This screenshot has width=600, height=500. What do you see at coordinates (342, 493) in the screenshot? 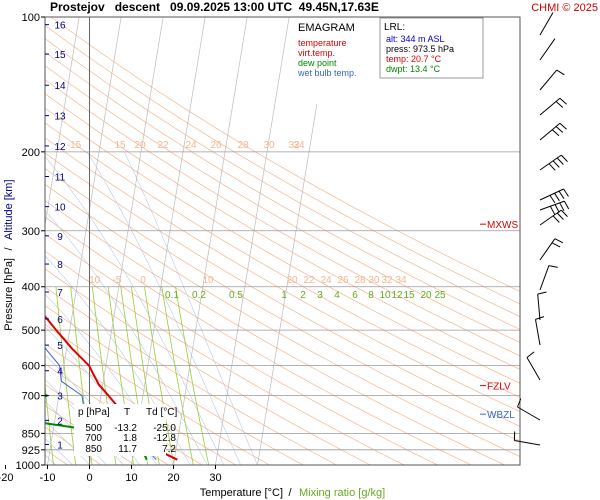
I see `x-axis-label-mixing-ratio: Mixing ratio [g/kg]` at bounding box center [342, 493].